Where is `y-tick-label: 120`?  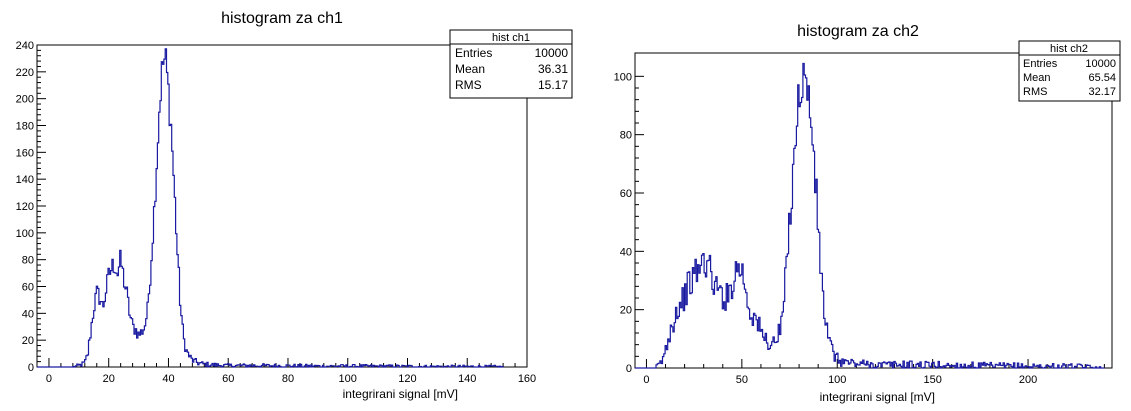
y-tick-label: 120 is located at coordinates (25, 207).